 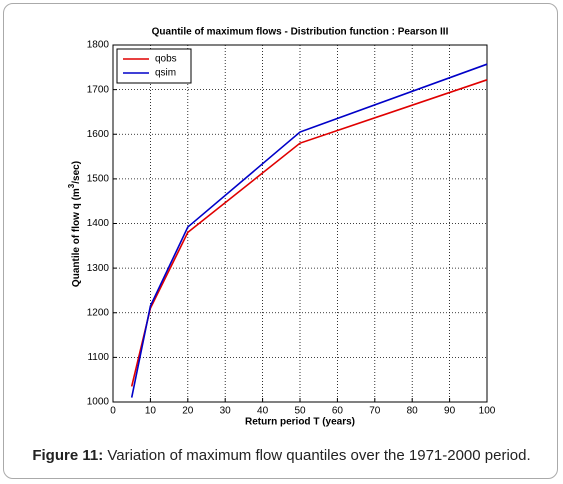 What do you see at coordinates (151, 411) in the screenshot?
I see `x-tick-label: 10` at bounding box center [151, 411].